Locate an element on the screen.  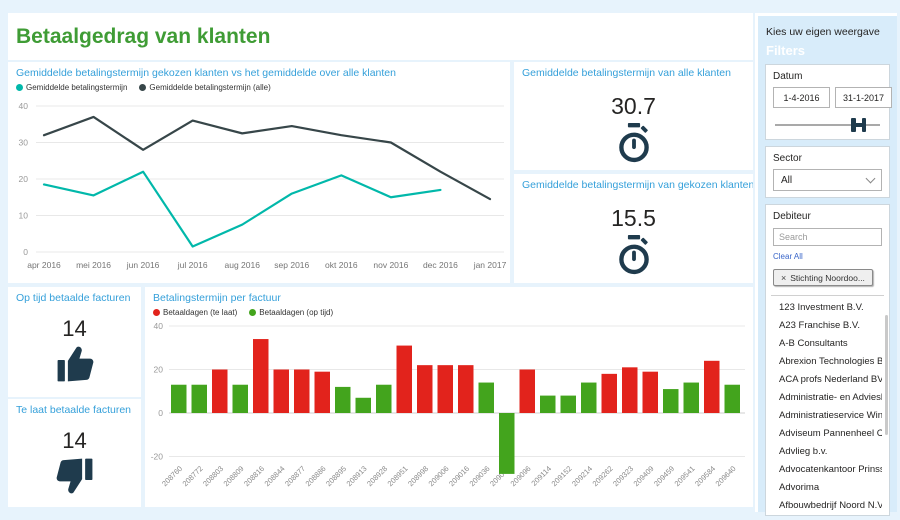
kpi-card-op-tijd: Op tijd betaalde facturen 14 is located at coordinates (74, 342).